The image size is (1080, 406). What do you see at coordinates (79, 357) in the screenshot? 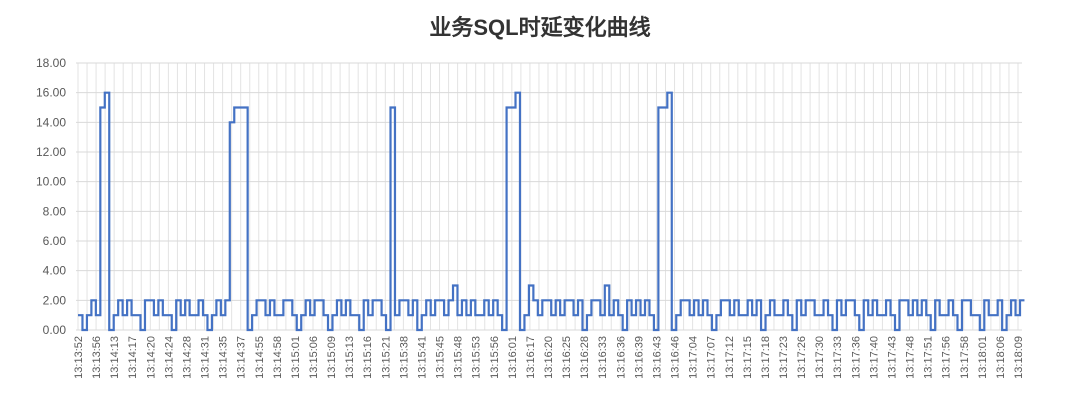
I see `x-tick-label: 13:13:52` at bounding box center [79, 357].